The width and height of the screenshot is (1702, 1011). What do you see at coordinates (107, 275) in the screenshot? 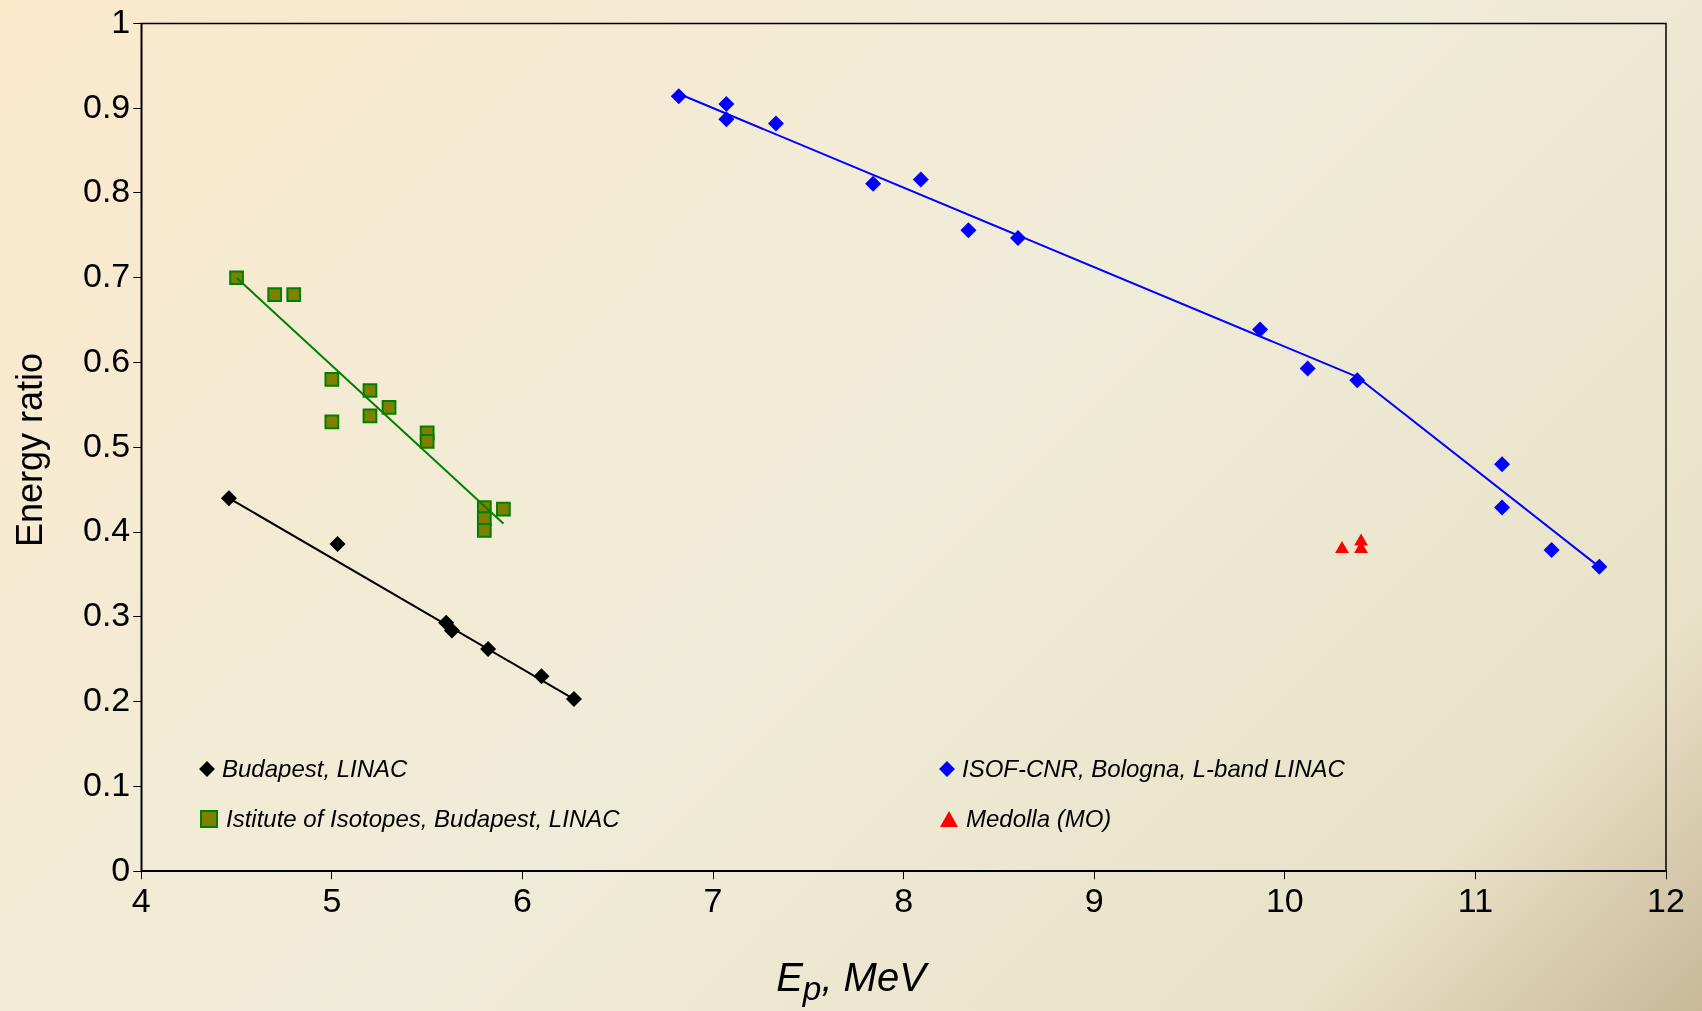
I see `y-tick-label: 0.7` at bounding box center [107, 275].